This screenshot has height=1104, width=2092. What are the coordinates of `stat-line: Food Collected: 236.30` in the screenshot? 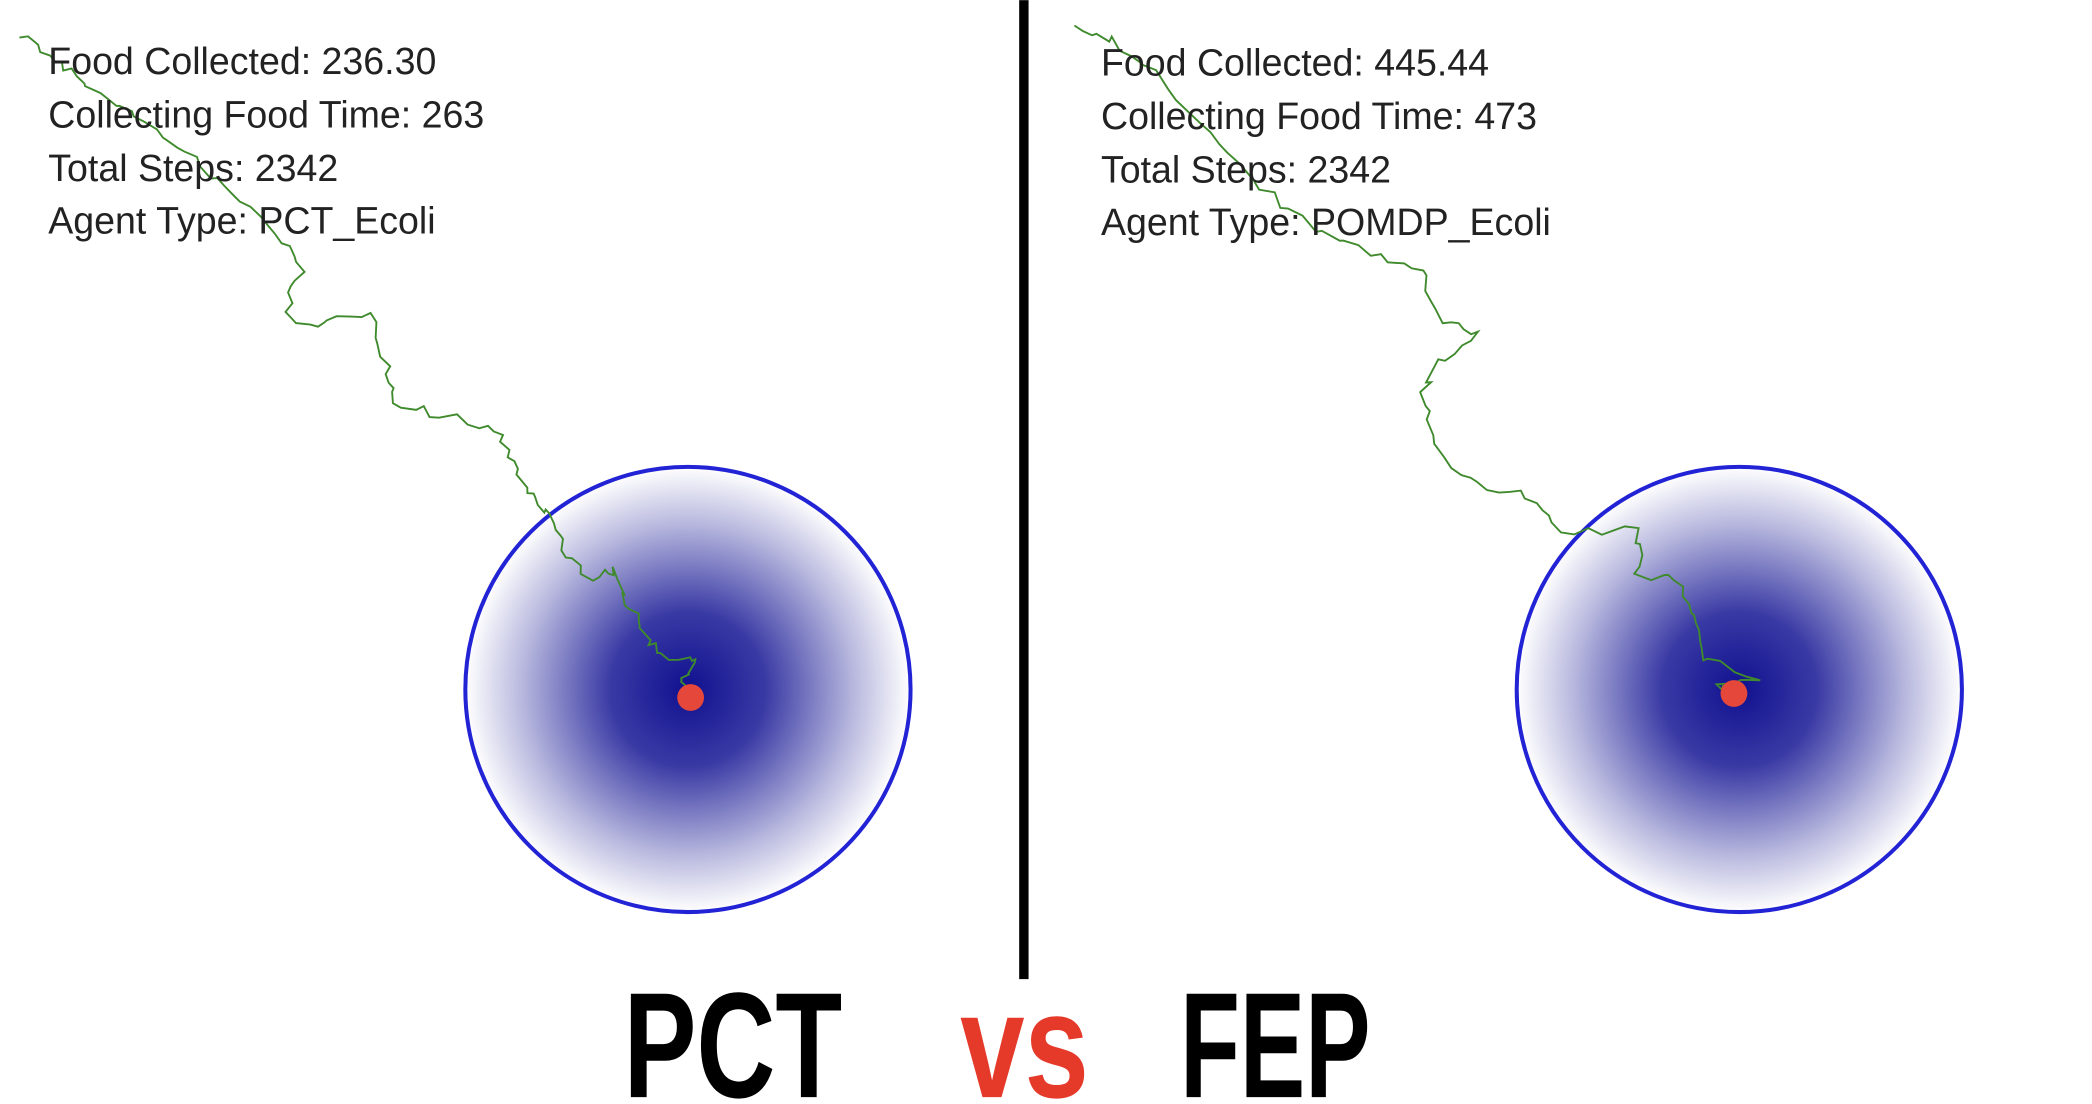 It's located at (242, 61).